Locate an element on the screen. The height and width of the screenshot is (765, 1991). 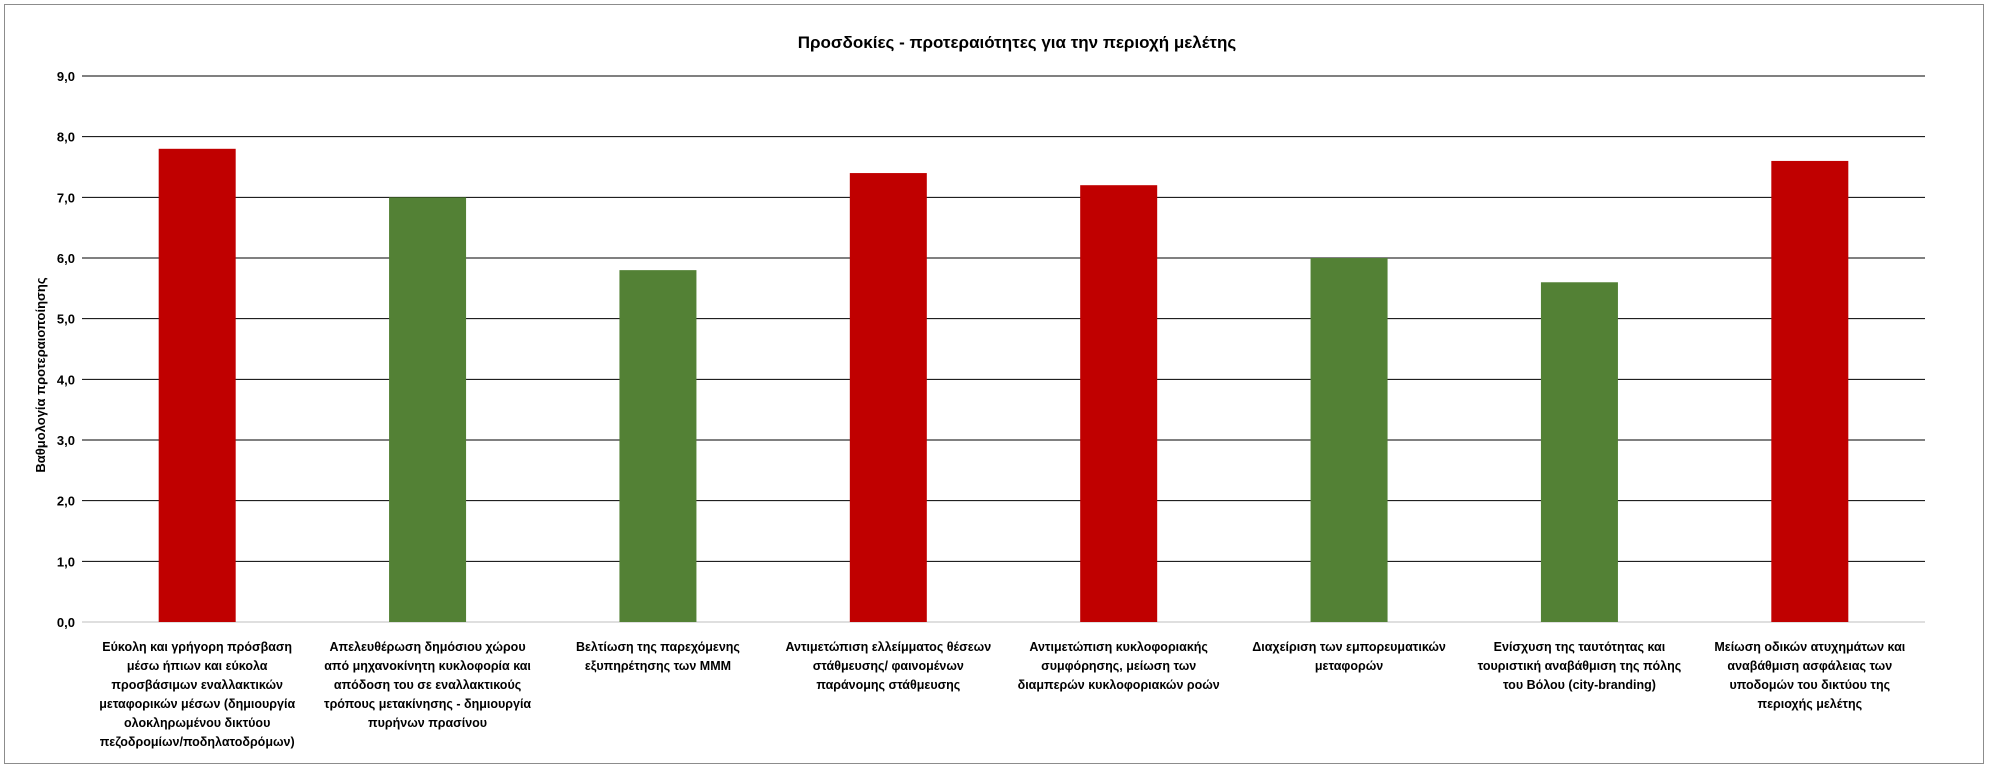
y-tick-label: 2,0 is located at coordinates (66, 501).